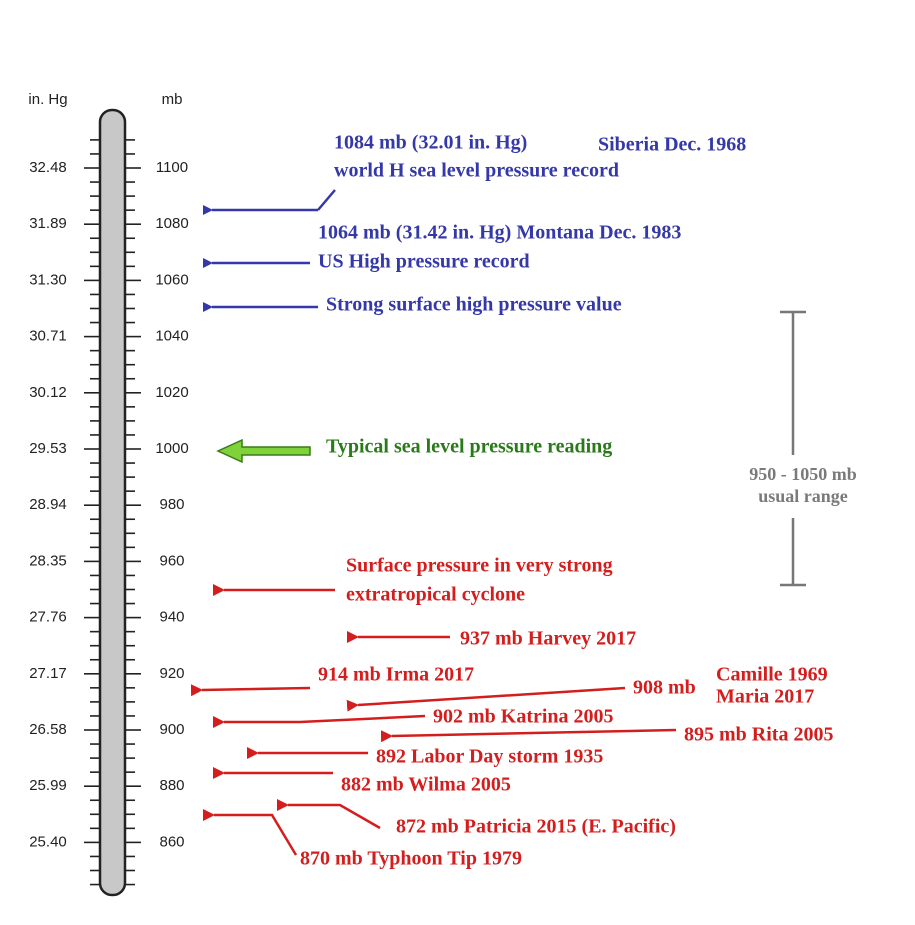 This screenshot has height=925, width=915. What do you see at coordinates (476, 171) in the screenshot?
I see `annotation: world H sea level pressure record` at bounding box center [476, 171].